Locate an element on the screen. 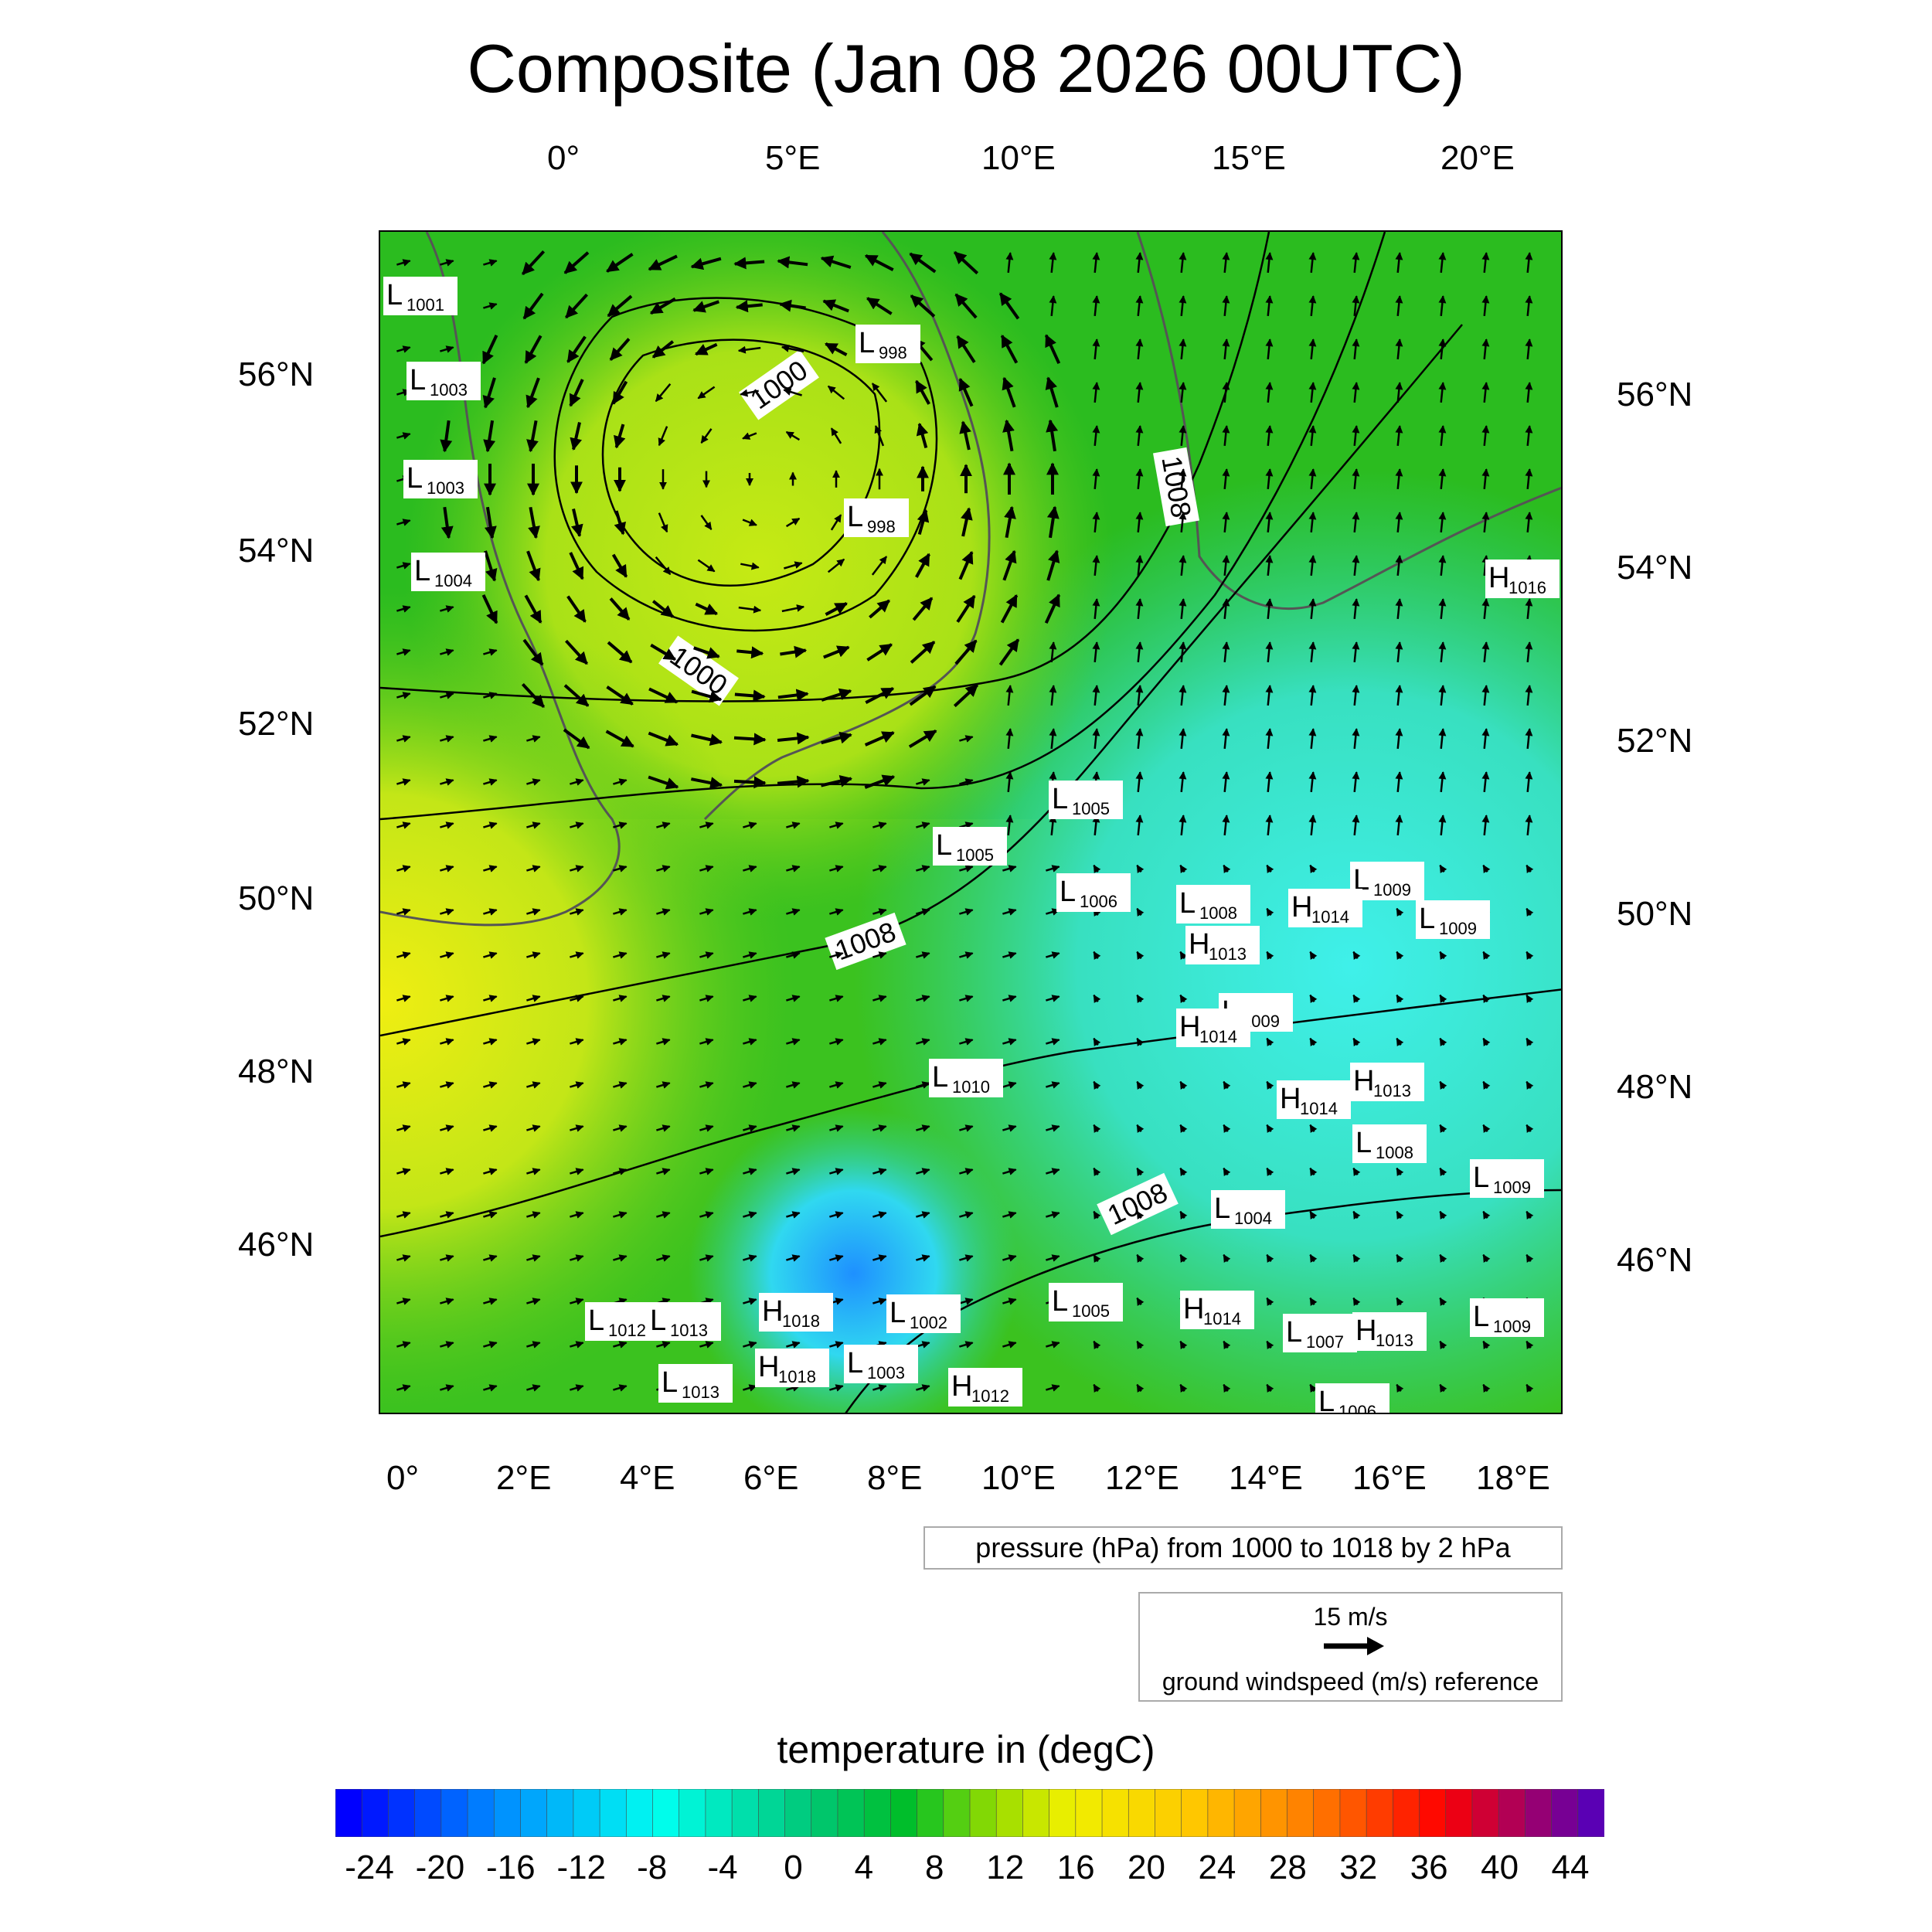 The width and height of the screenshot is (1932, 1932). top-lon-label: 20°E is located at coordinates (1477, 158).